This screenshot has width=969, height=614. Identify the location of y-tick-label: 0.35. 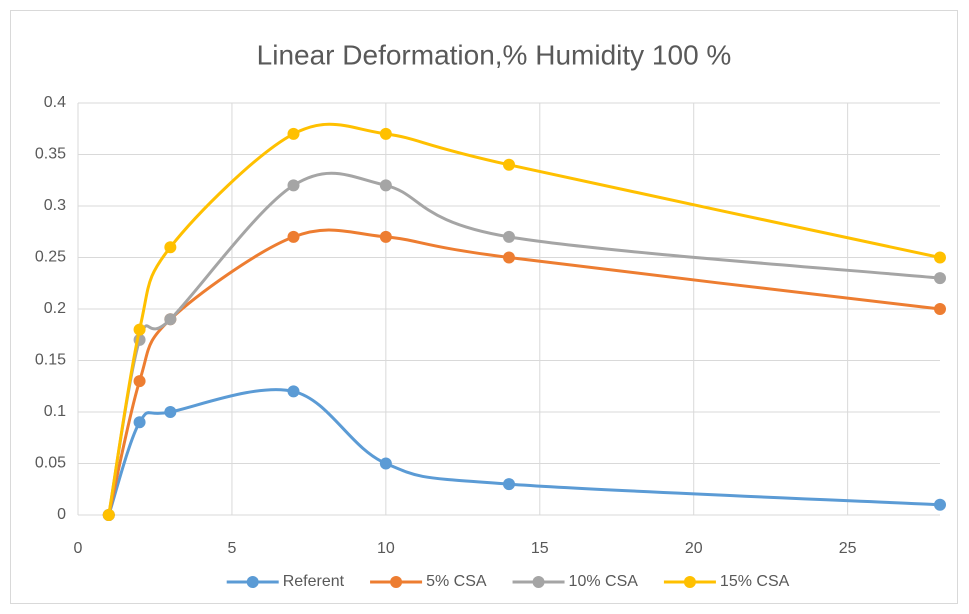
(50, 154).